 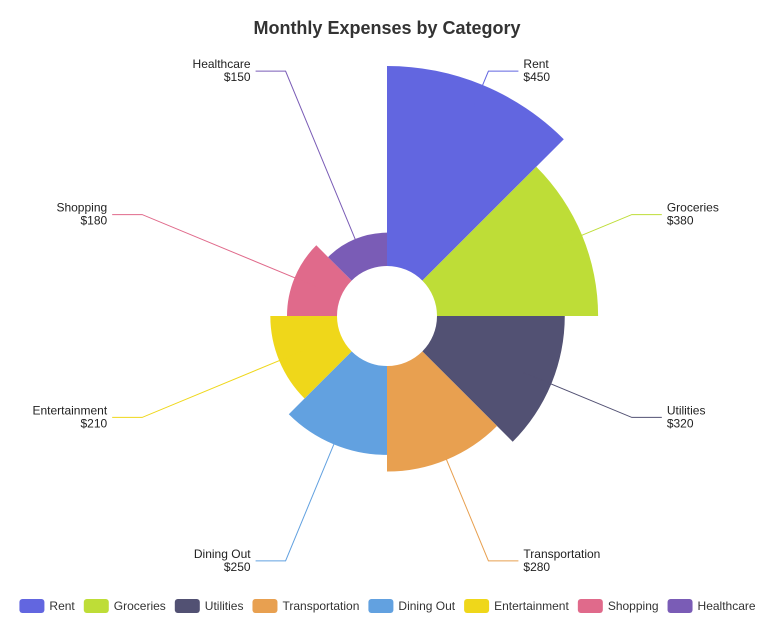 I want to click on slice-shopping, so click(x=319, y=280).